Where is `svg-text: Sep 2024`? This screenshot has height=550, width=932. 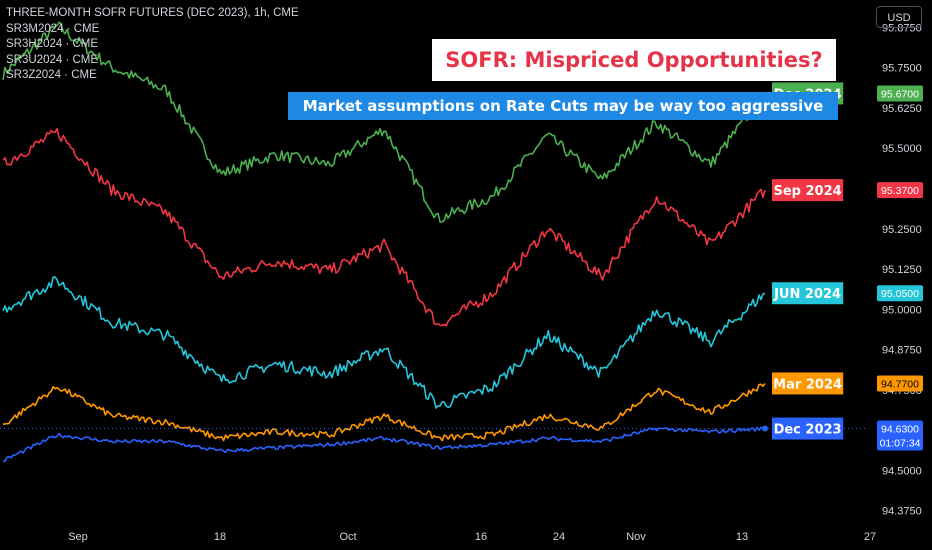 svg-text: Sep 2024 is located at coordinates (807, 191).